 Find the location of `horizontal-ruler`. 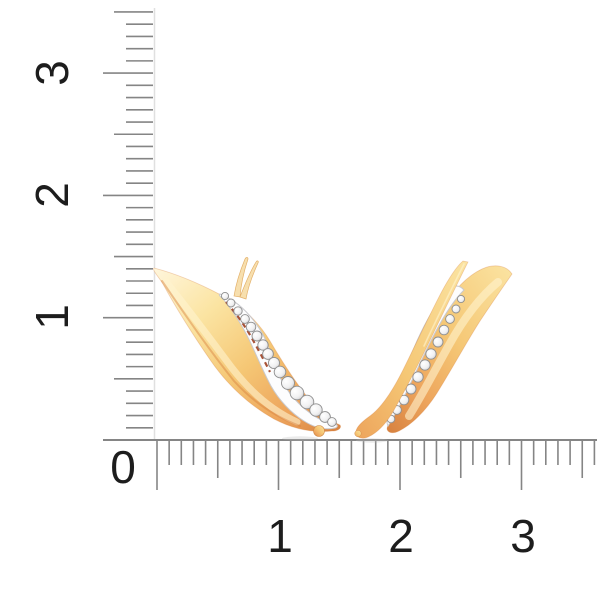

horizontal-ruler is located at coordinates (350, 464).